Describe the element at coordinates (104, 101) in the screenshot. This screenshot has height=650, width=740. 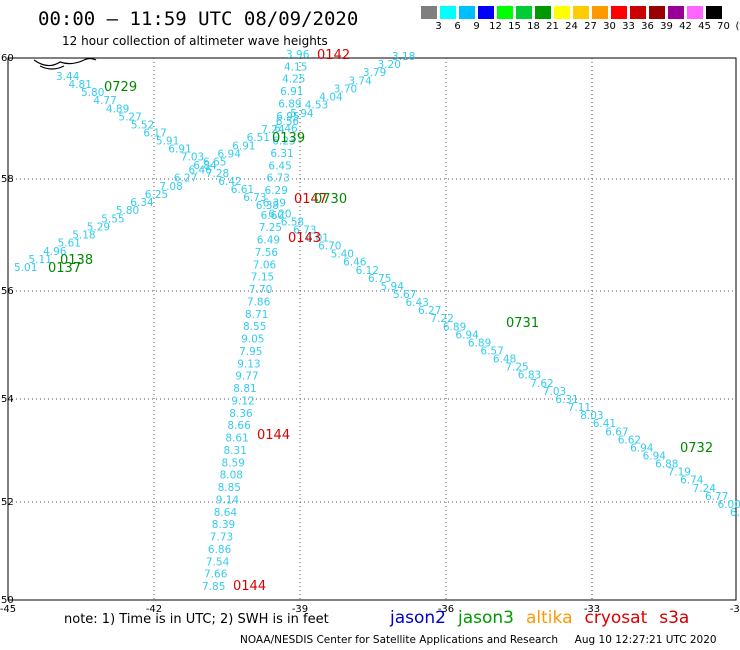
I see `swh-value-nw-se-track: 4.77` at that location.